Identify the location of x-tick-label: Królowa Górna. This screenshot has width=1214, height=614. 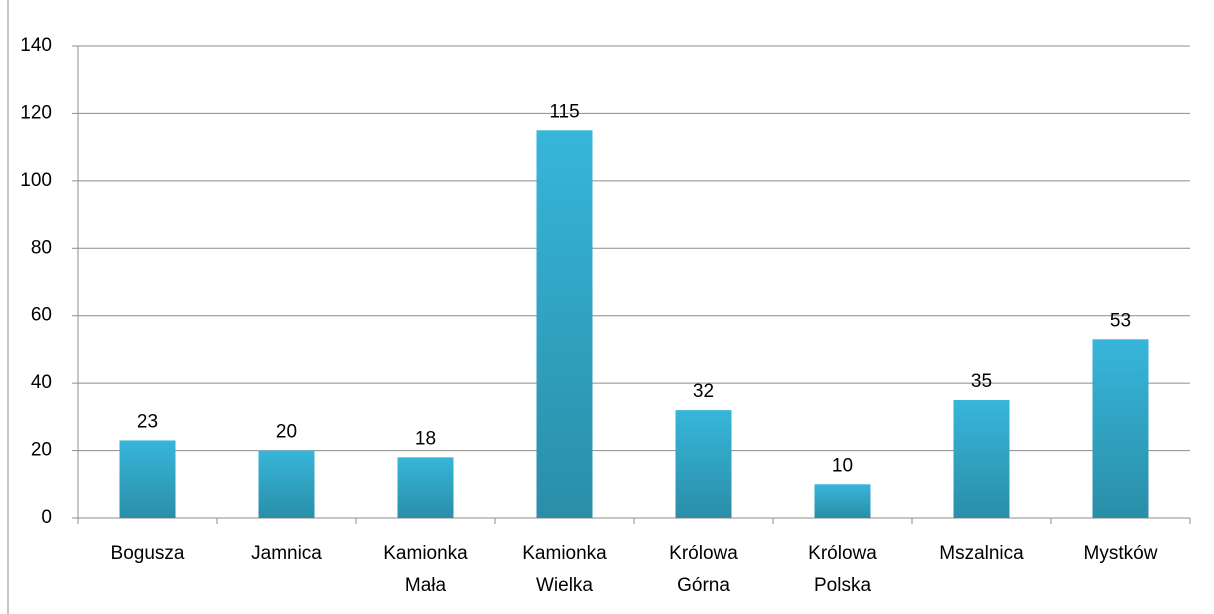
(703, 569).